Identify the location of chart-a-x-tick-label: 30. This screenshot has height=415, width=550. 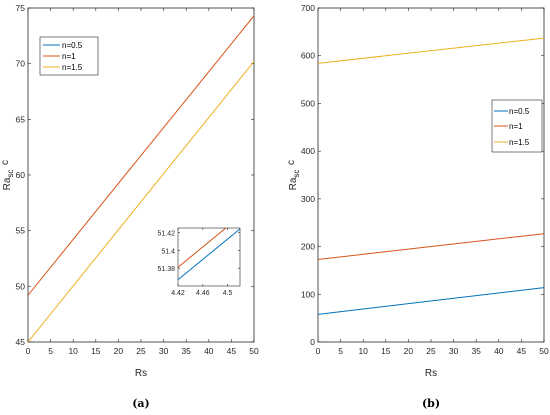
(164, 351).